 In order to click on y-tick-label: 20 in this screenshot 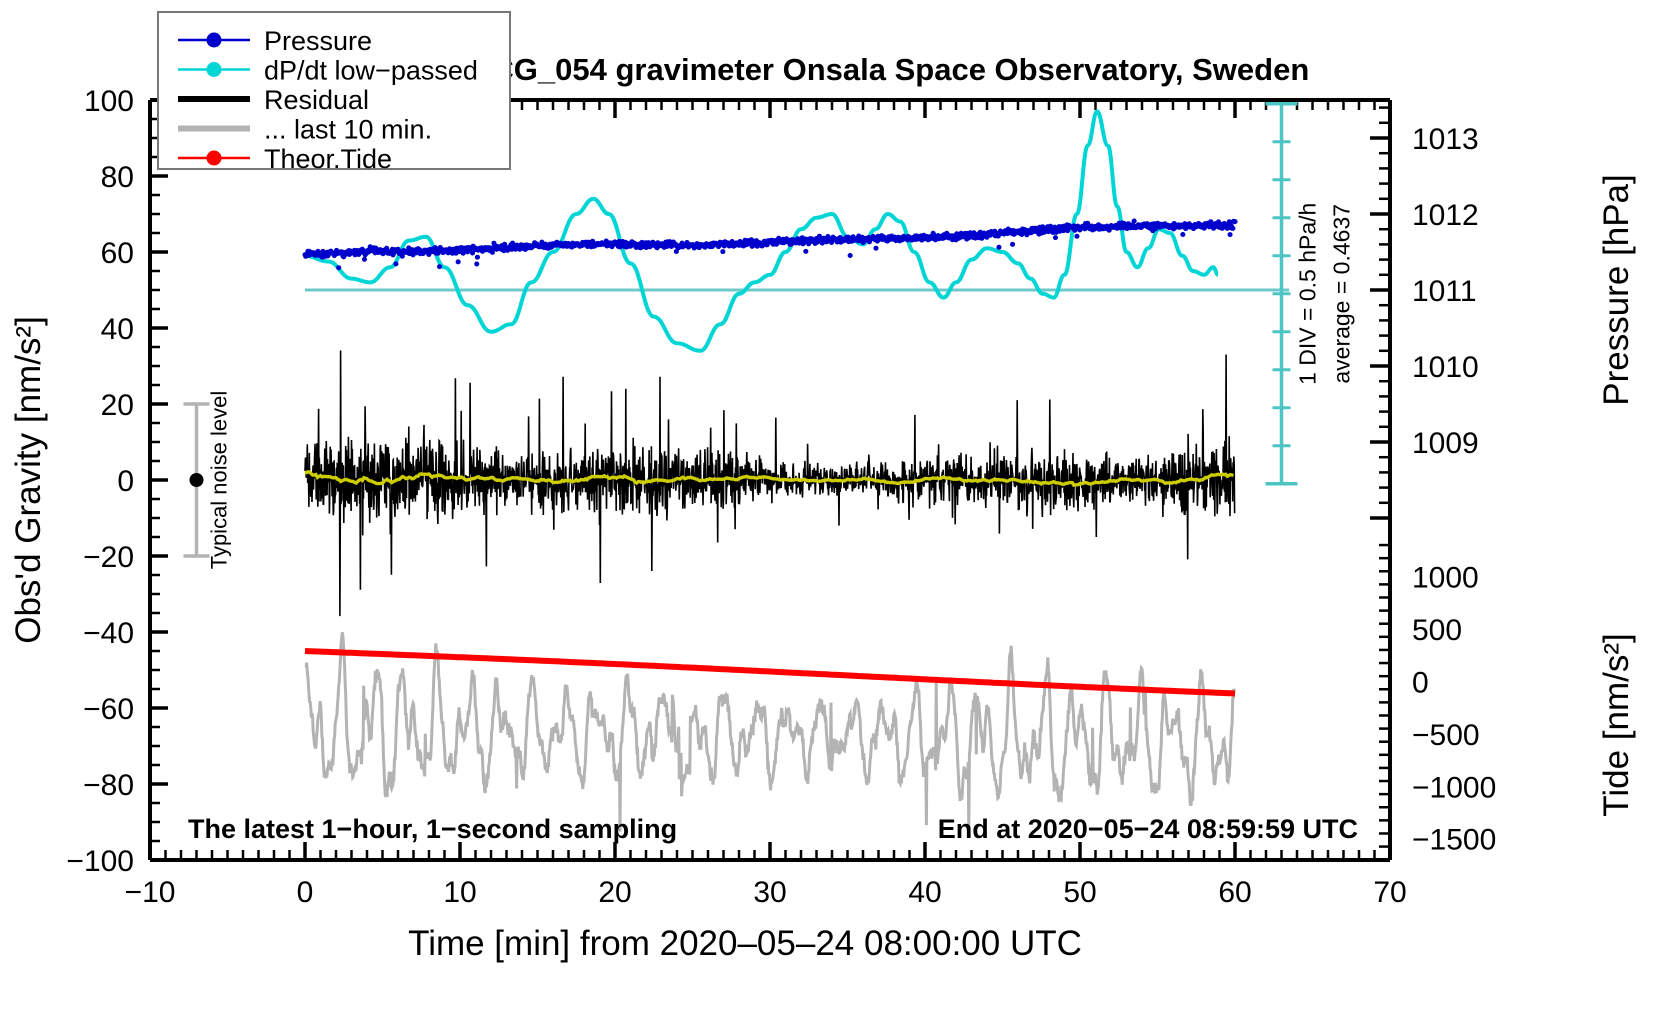, I will do `click(117, 405)`.